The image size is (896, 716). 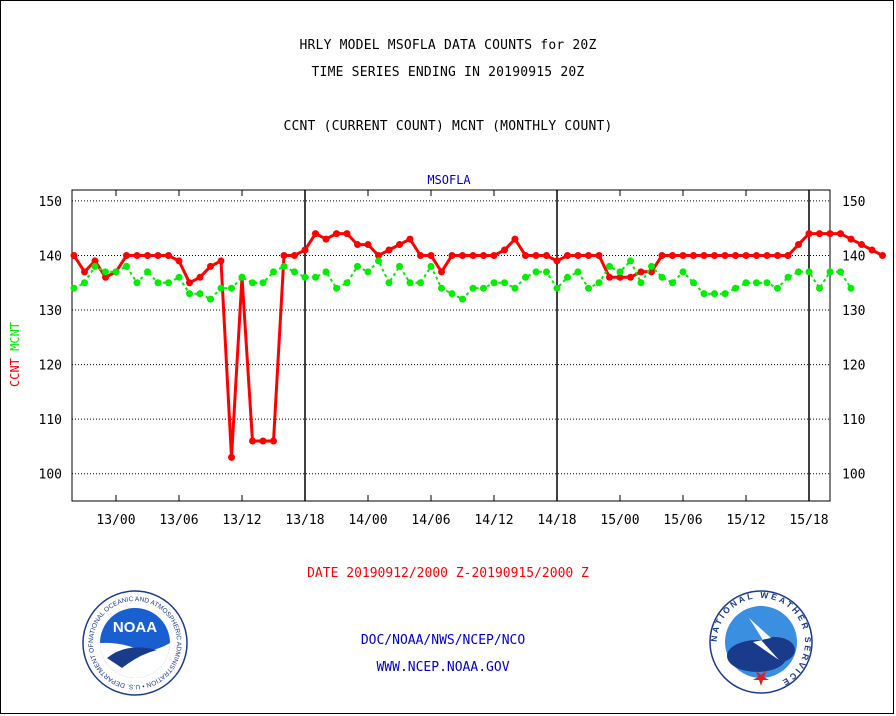 I want to click on y-tick-label-left: 150, so click(x=50, y=202).